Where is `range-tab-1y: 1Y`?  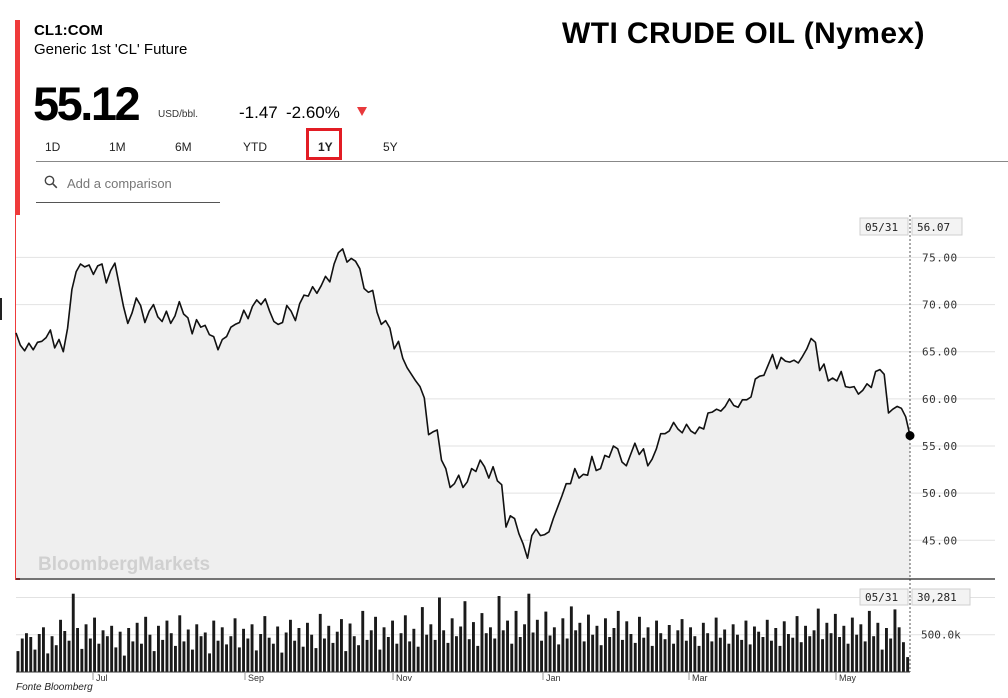 range-tab-1y: 1Y is located at coordinates (325, 147).